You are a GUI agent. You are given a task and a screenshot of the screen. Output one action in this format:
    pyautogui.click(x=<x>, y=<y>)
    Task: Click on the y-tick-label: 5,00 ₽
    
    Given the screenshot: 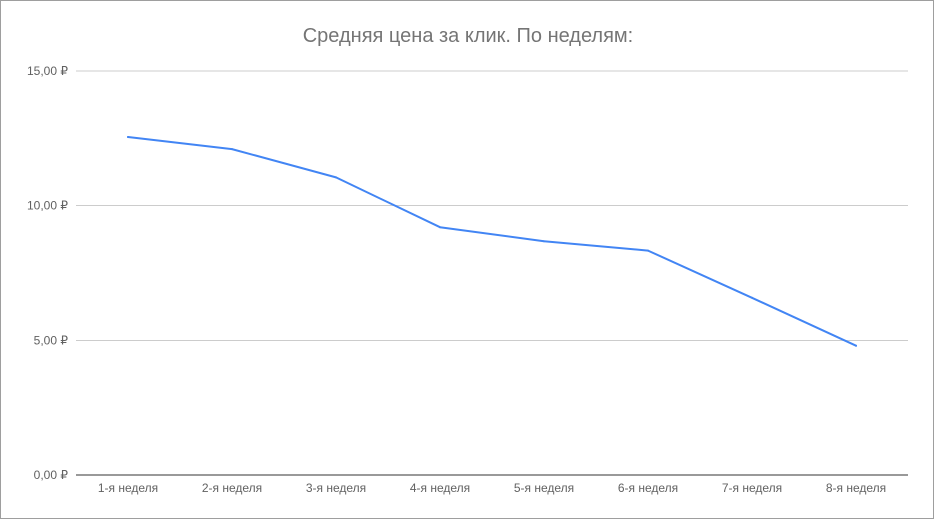 What is the action you would take?
    pyautogui.click(x=51, y=340)
    